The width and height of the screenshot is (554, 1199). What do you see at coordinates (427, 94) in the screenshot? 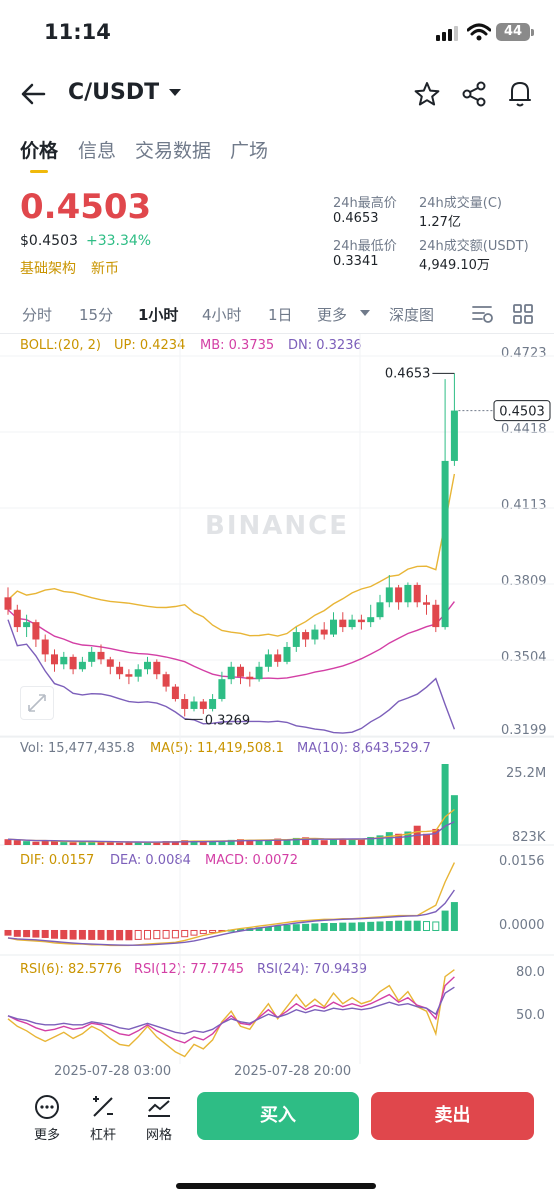
I see `star-icon` at bounding box center [427, 94].